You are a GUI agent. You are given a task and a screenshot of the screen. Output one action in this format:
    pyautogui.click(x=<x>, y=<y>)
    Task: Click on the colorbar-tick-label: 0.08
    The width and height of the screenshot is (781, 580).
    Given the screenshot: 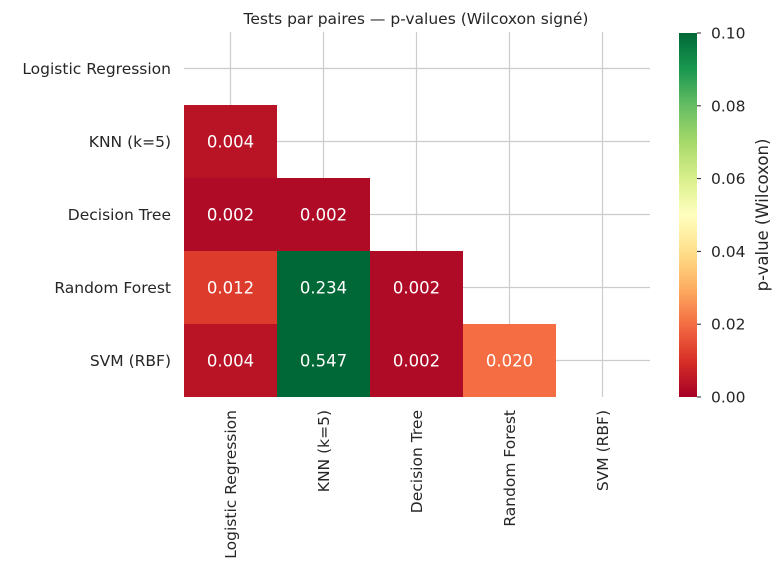 What is the action you would take?
    pyautogui.click(x=728, y=106)
    